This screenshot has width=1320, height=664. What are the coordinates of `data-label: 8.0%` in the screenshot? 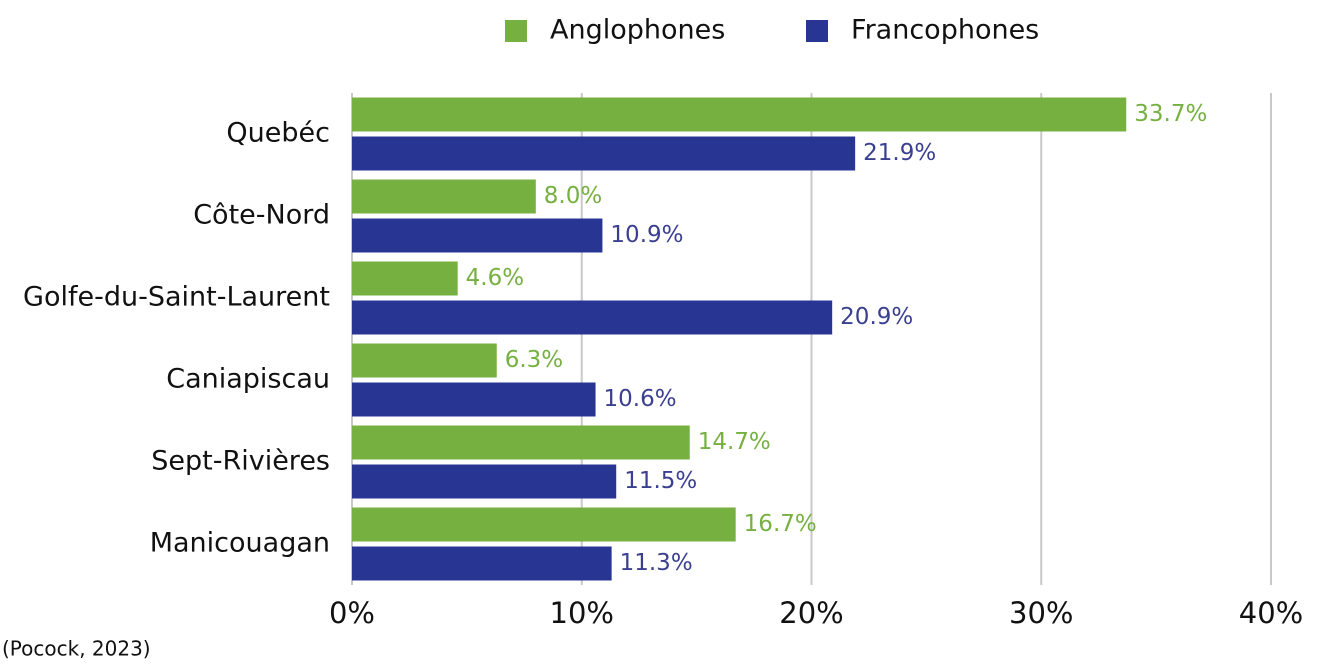 It's located at (573, 196).